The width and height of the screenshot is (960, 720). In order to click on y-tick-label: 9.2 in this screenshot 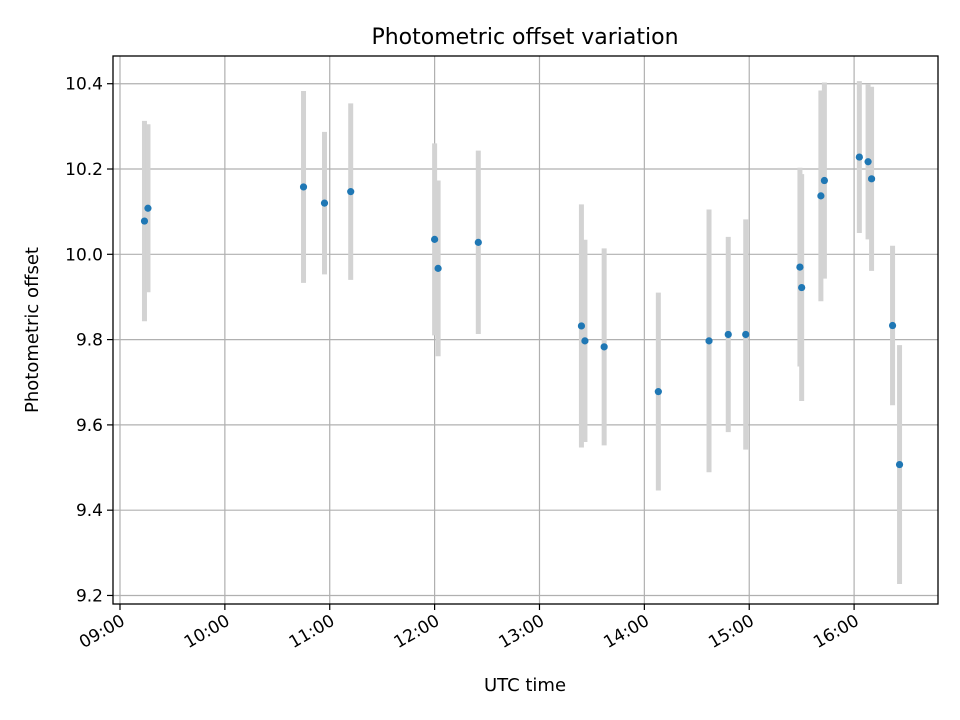, I will do `click(89, 596)`.